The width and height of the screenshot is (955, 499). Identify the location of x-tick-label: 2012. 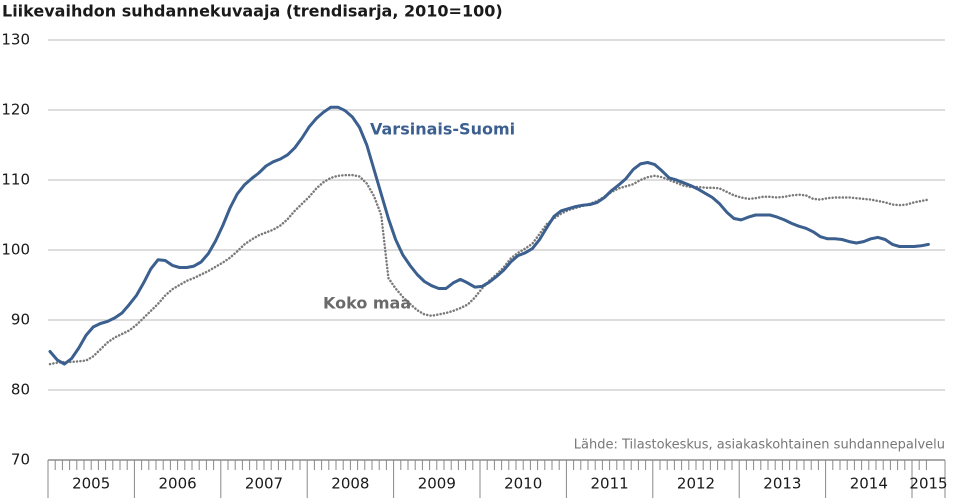
(696, 484).